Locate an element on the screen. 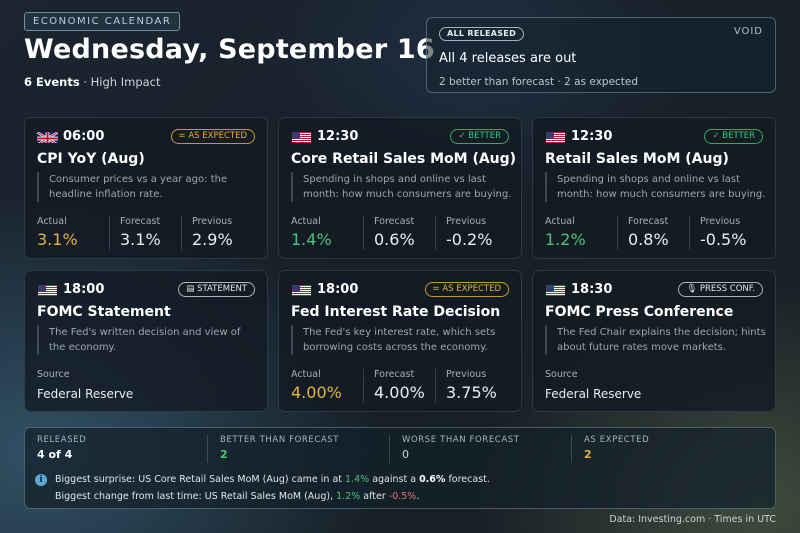 The image size is (800, 533). actual-value: 1.4% is located at coordinates (311, 239).